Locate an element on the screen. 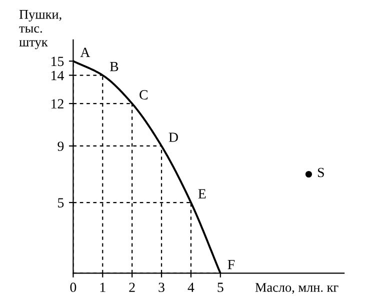  series-label: S is located at coordinates (321, 173).